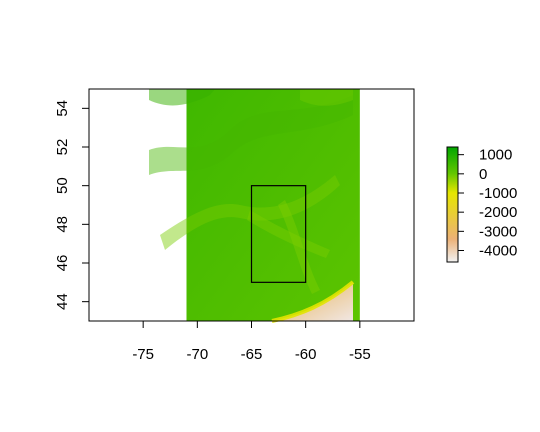  What do you see at coordinates (143, 354) in the screenshot?
I see `x-tick-label: -75` at bounding box center [143, 354].